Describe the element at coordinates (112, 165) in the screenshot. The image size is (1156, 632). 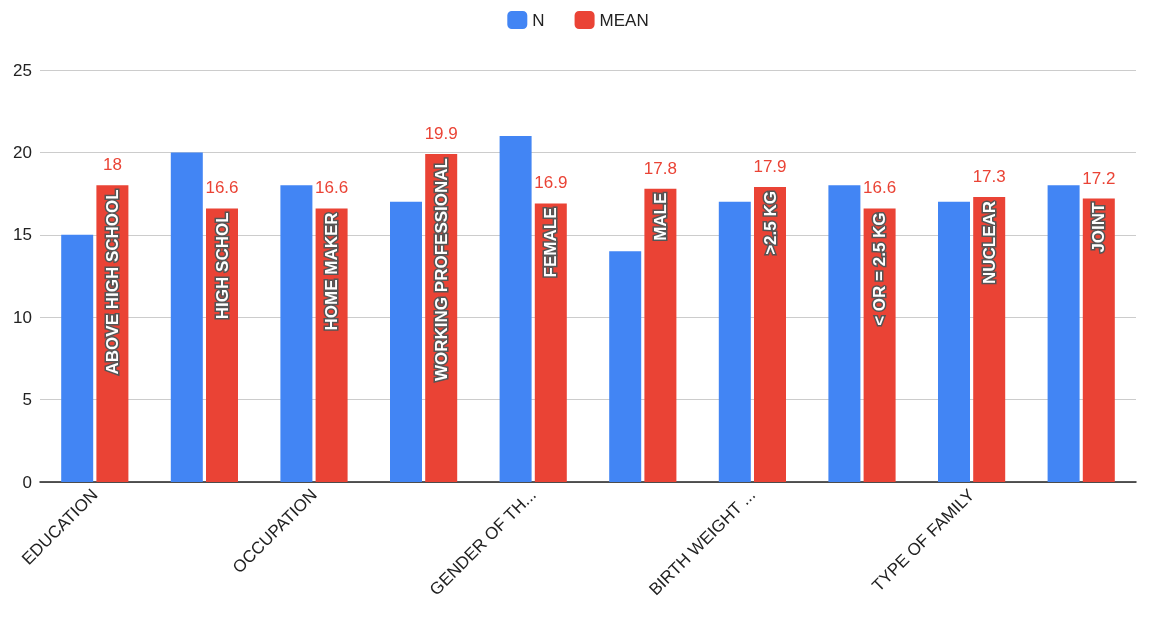
I see `data-label: 18` at that location.